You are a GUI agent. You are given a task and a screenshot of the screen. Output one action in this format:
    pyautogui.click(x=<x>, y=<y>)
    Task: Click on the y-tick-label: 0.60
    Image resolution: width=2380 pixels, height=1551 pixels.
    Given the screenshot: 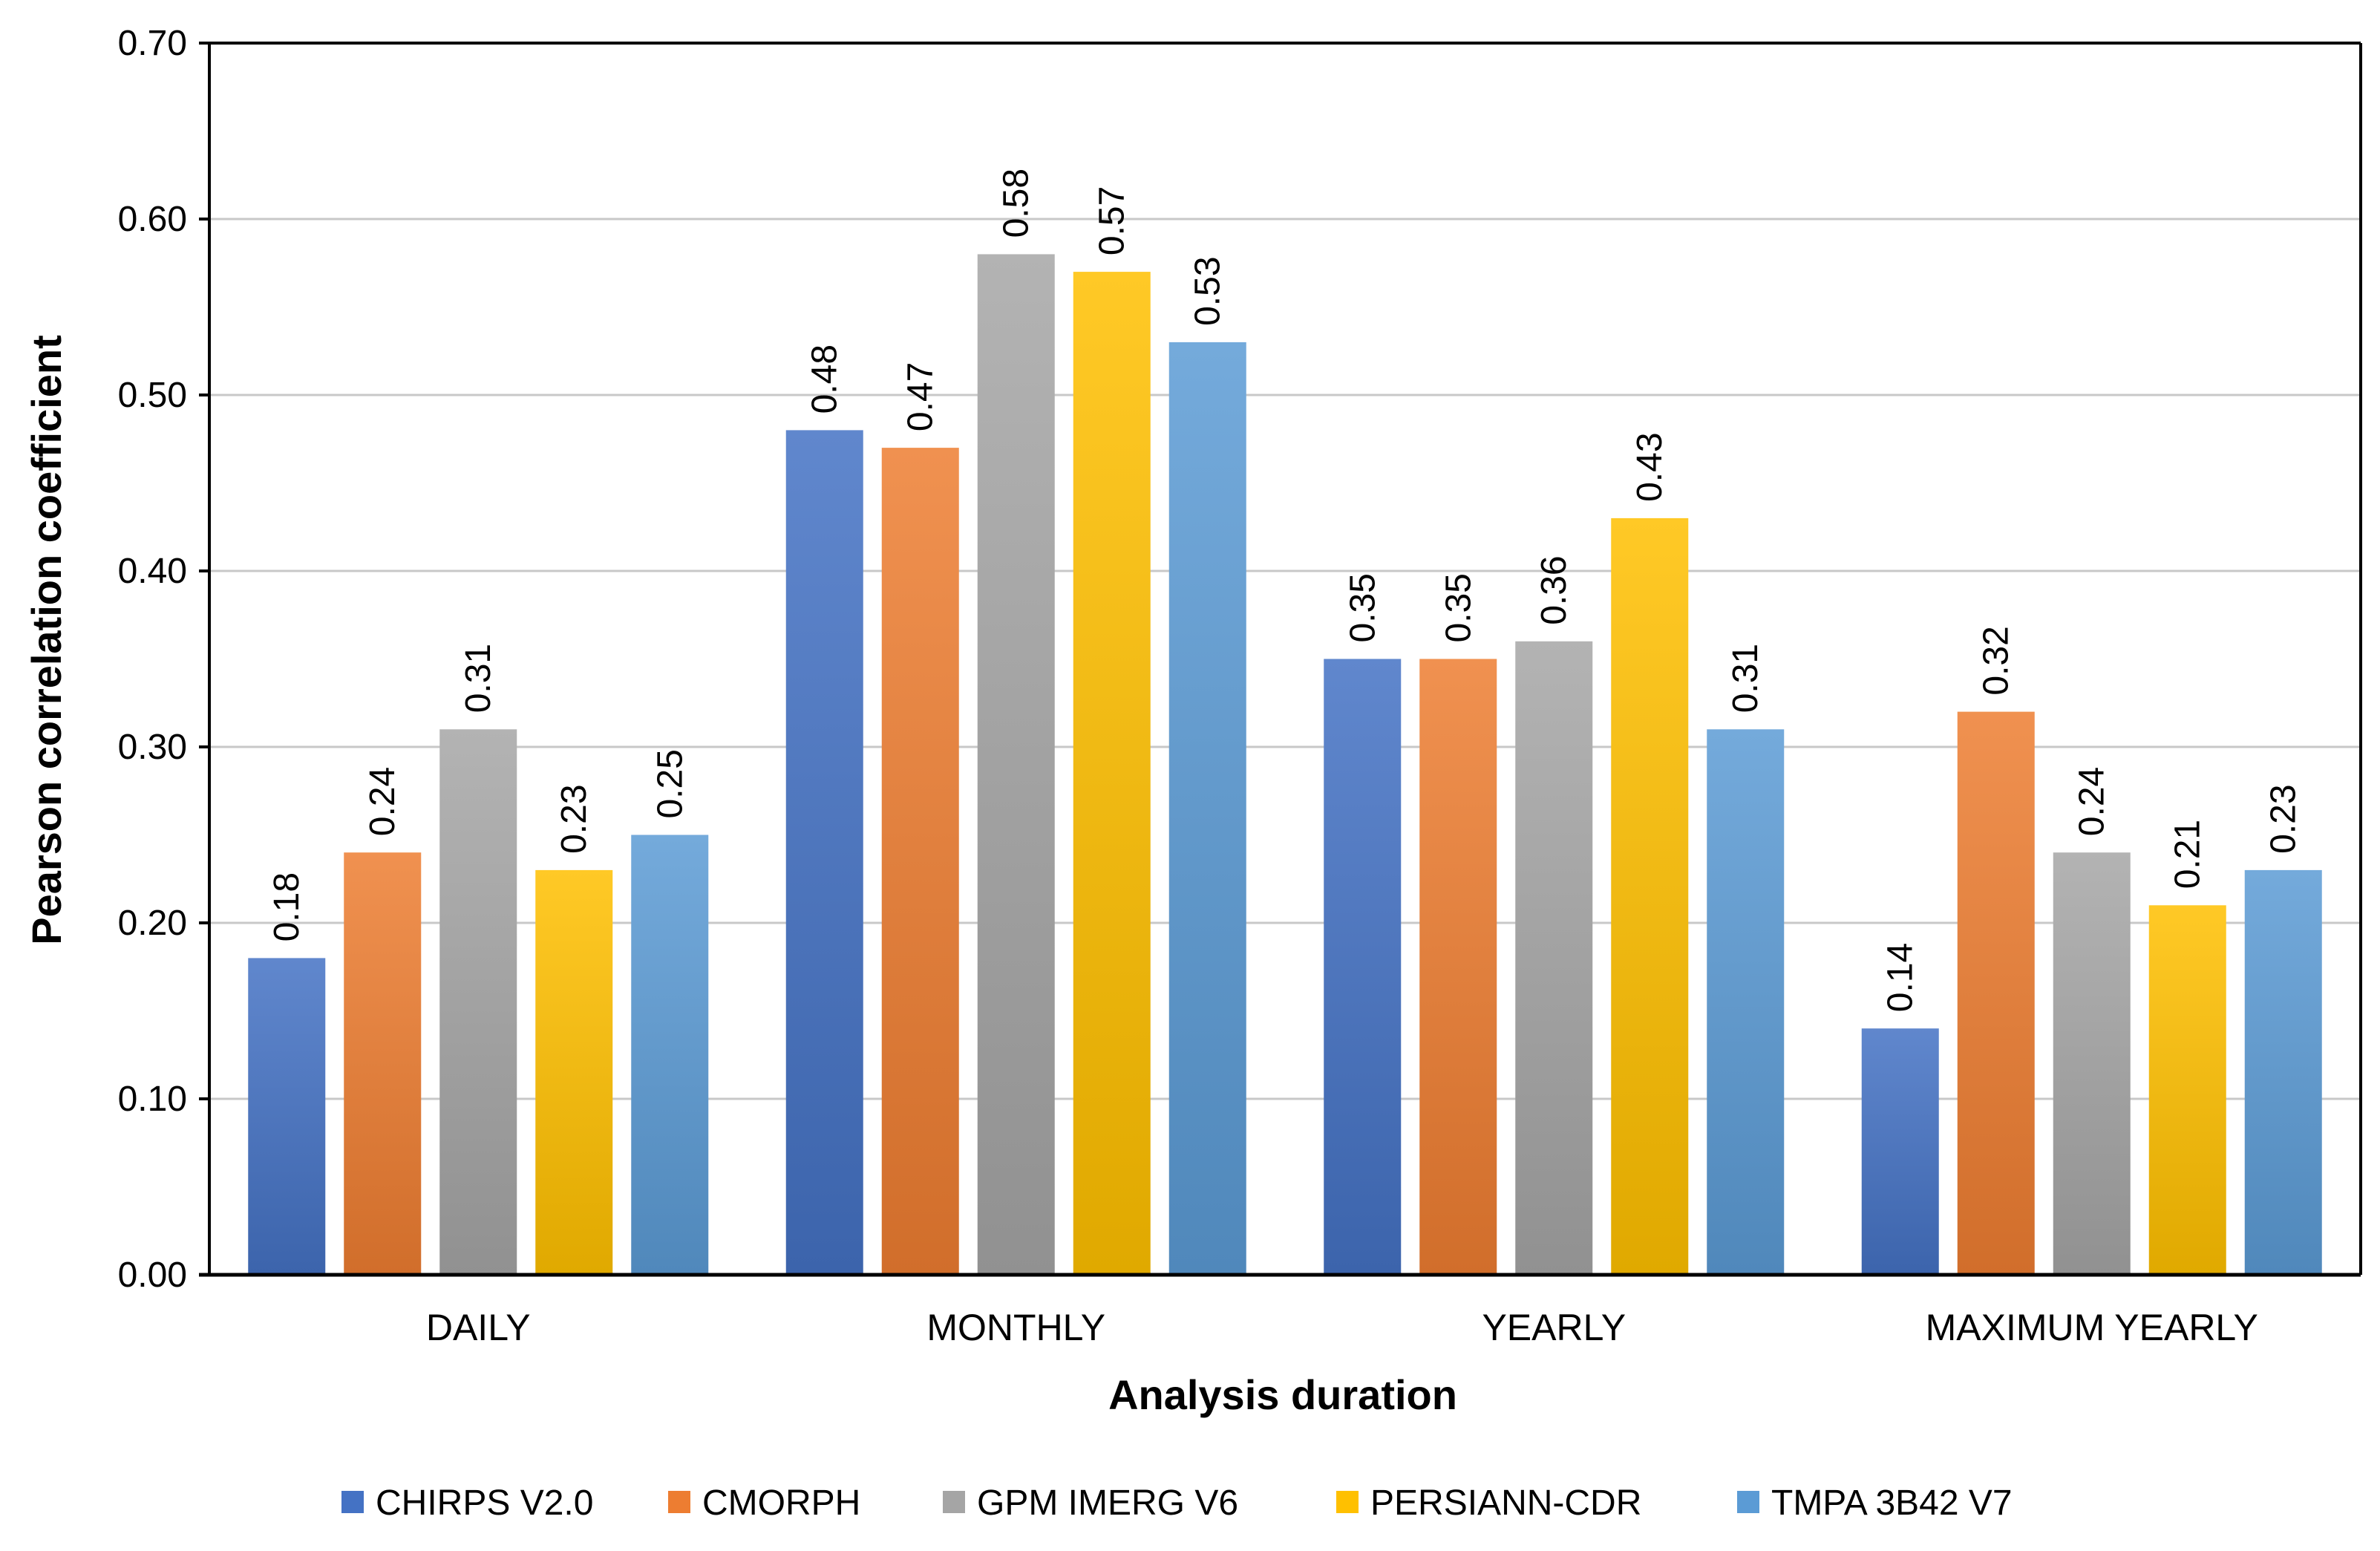 What is the action you would take?
    pyautogui.click(x=152, y=219)
    